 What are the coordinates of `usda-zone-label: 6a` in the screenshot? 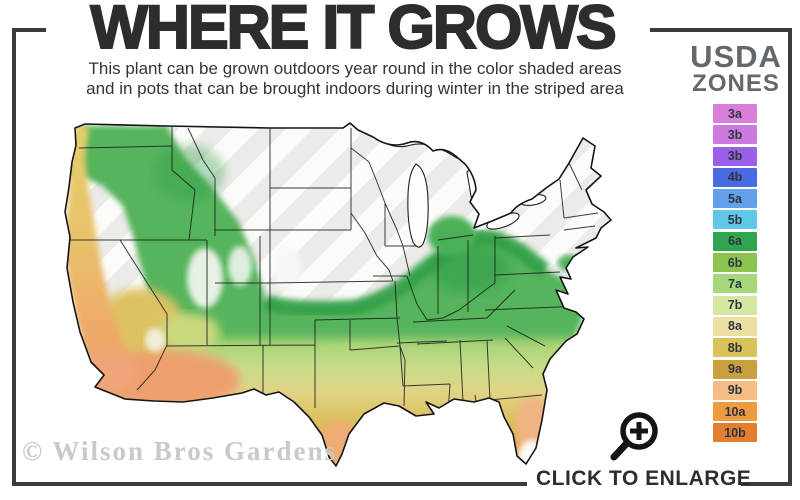 It's located at (735, 241).